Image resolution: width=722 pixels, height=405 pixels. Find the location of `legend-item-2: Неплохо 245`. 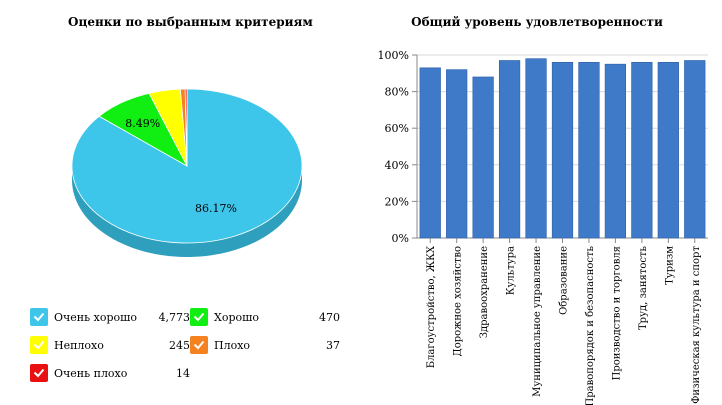

legend-item-2: Неплохо 245 is located at coordinates (190, 347).